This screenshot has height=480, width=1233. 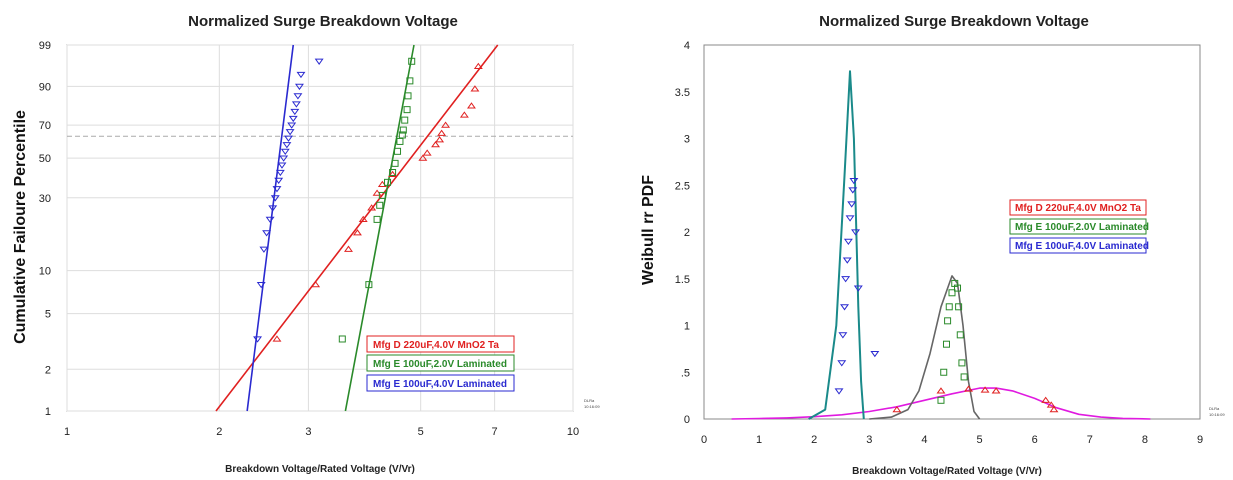 I want to click on y-tick-label: 90, so click(x=45, y=87).